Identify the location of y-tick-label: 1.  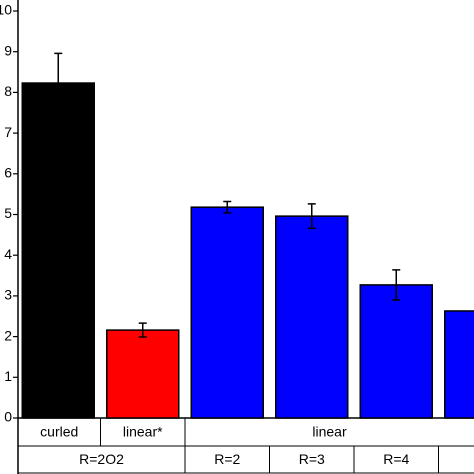
(8, 376).